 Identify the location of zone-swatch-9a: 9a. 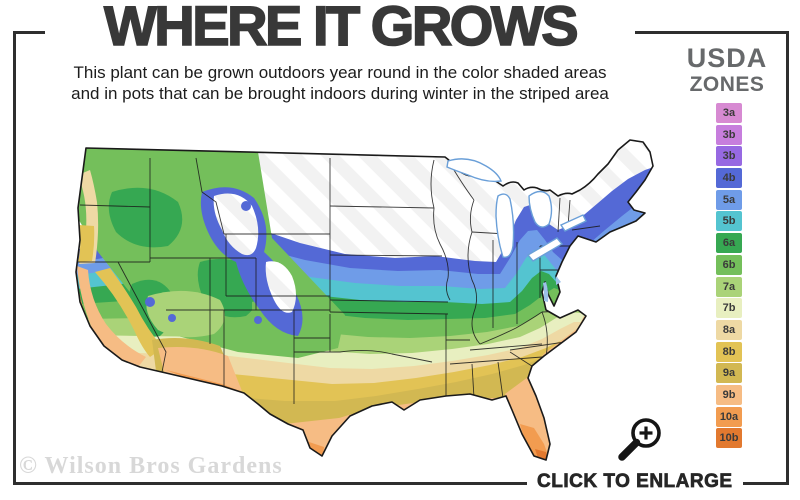
(729, 373).